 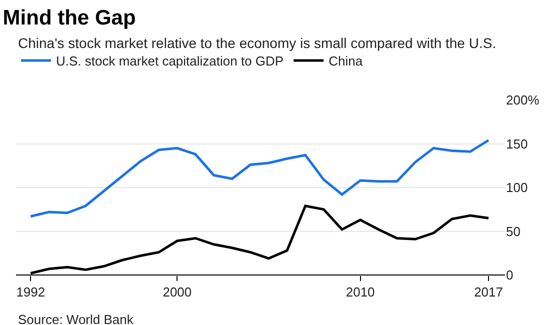 What do you see at coordinates (76, 318) in the screenshot?
I see `source-note: Source: World Bank` at bounding box center [76, 318].